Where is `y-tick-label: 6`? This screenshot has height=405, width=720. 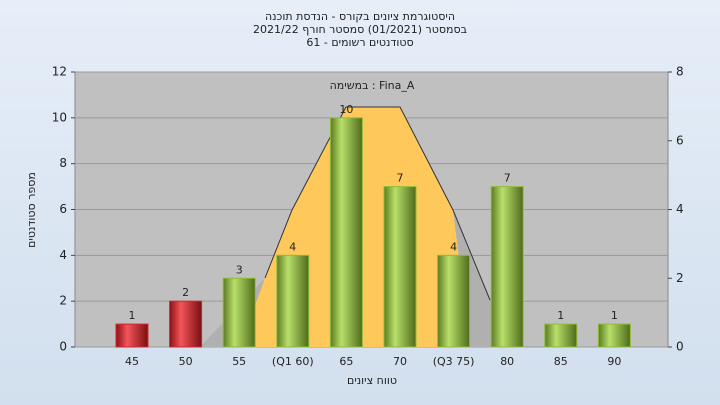
y-tick-label: 6 is located at coordinates (63, 209).